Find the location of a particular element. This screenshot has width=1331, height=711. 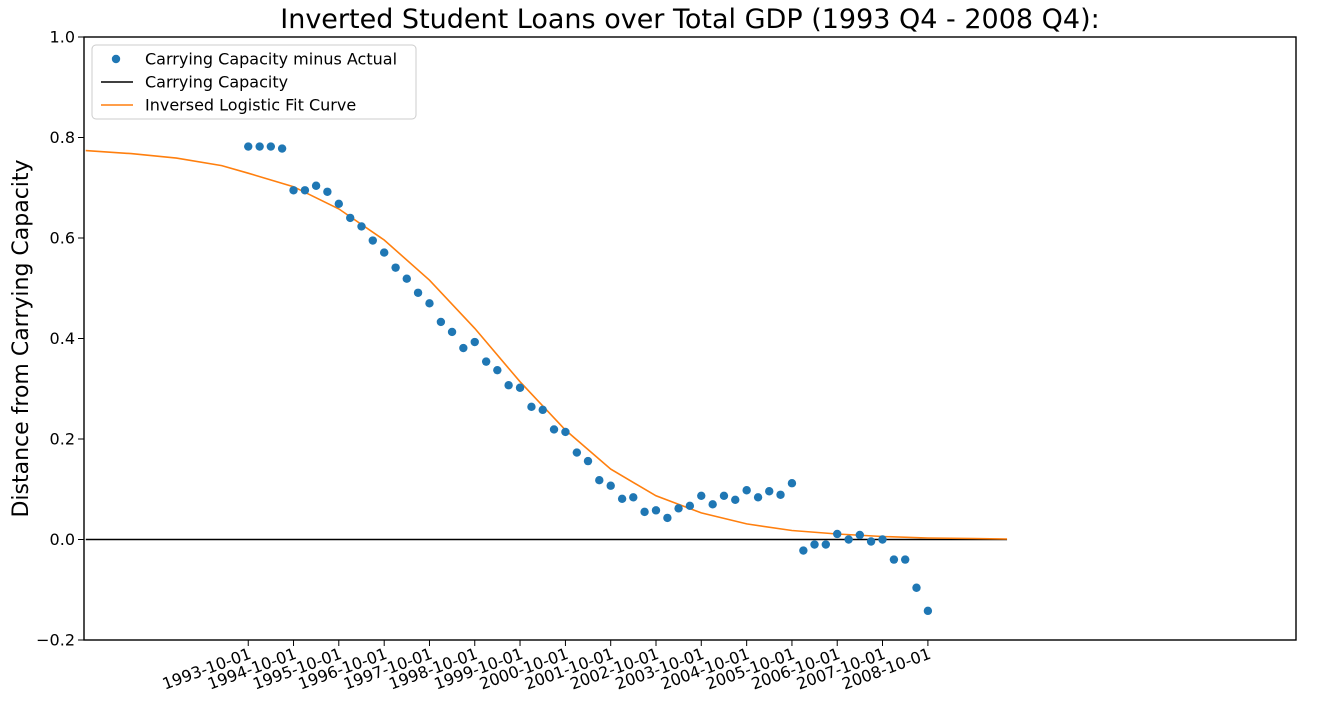

y-tick-label: 0.2 is located at coordinates (62, 439).